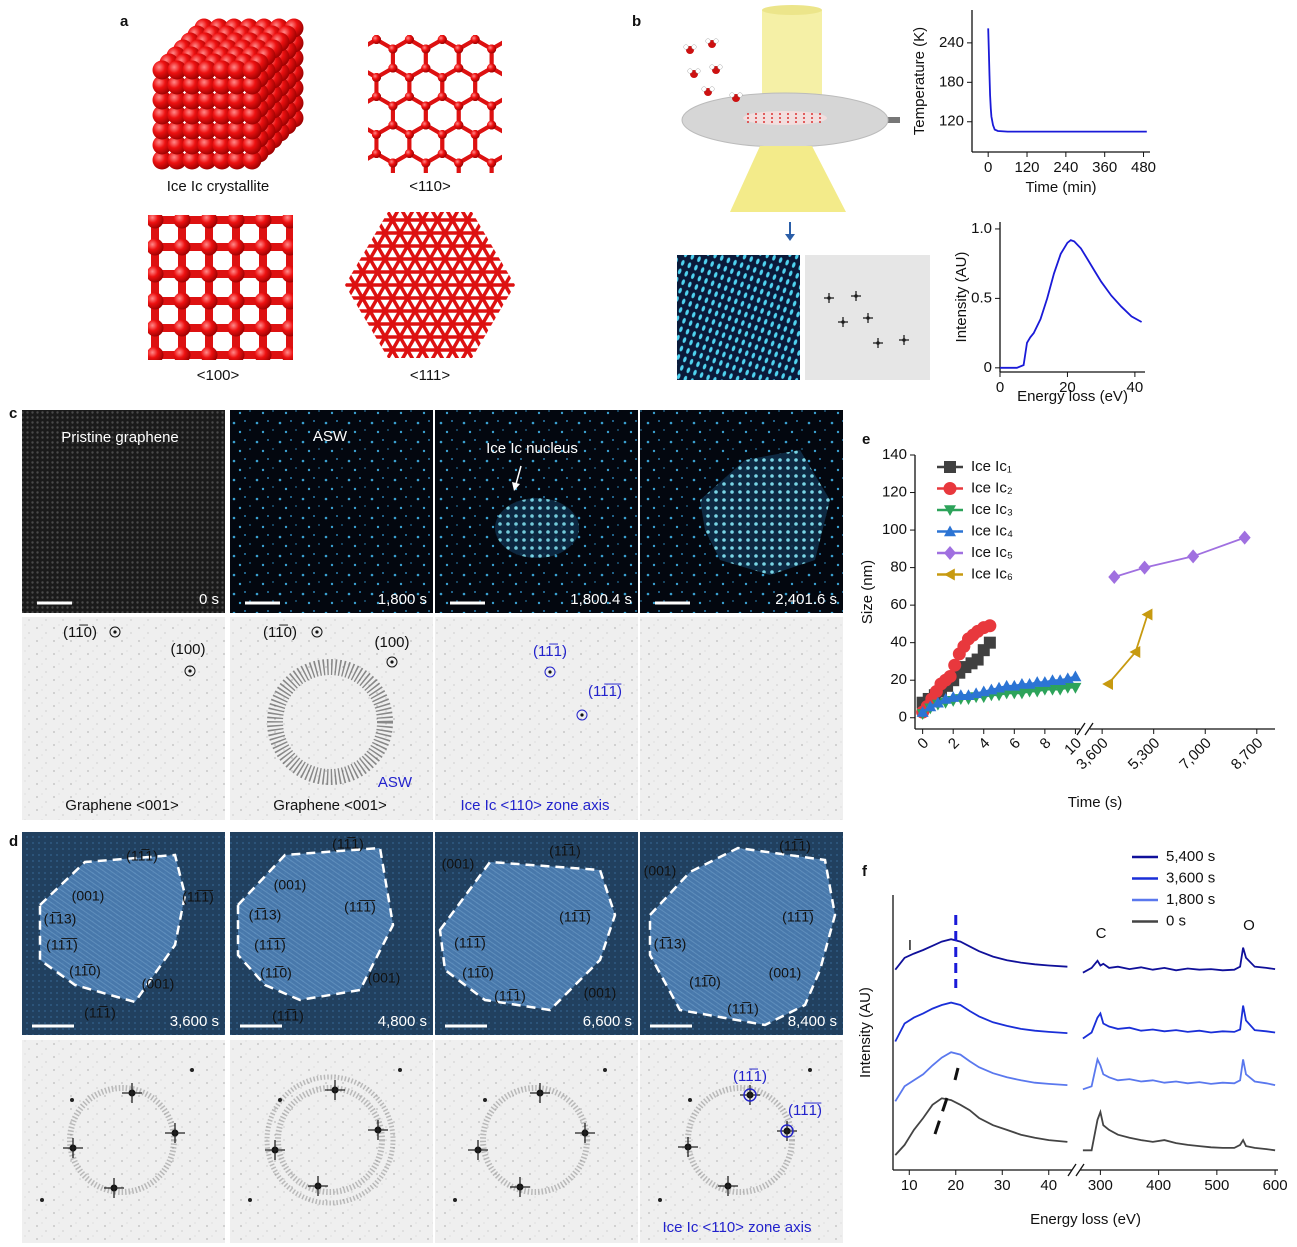 The height and width of the screenshot is (1247, 1297). Describe the element at coordinates (1190, 899) in the screenshot. I see `legend-label: 1,800 s` at that location.